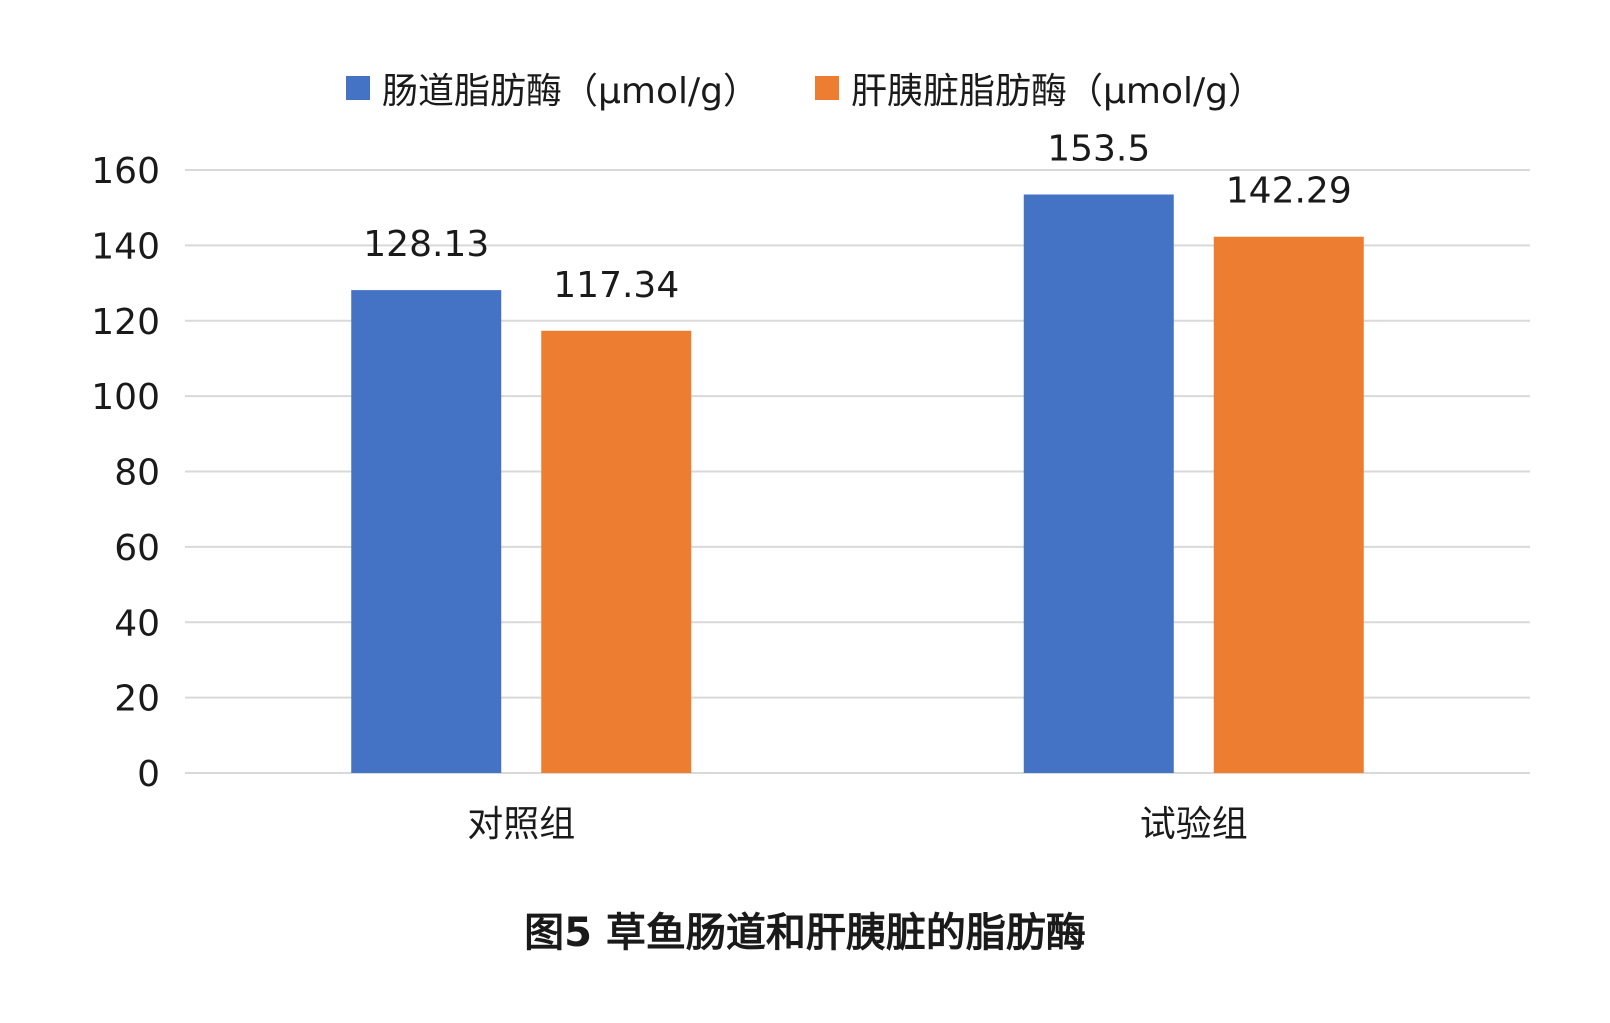 The width and height of the screenshot is (1610, 1023). Describe the element at coordinates (570, 91) in the screenshot. I see `legend-label-intestine: 肠道脂肪酶（μmol/g）` at that location.